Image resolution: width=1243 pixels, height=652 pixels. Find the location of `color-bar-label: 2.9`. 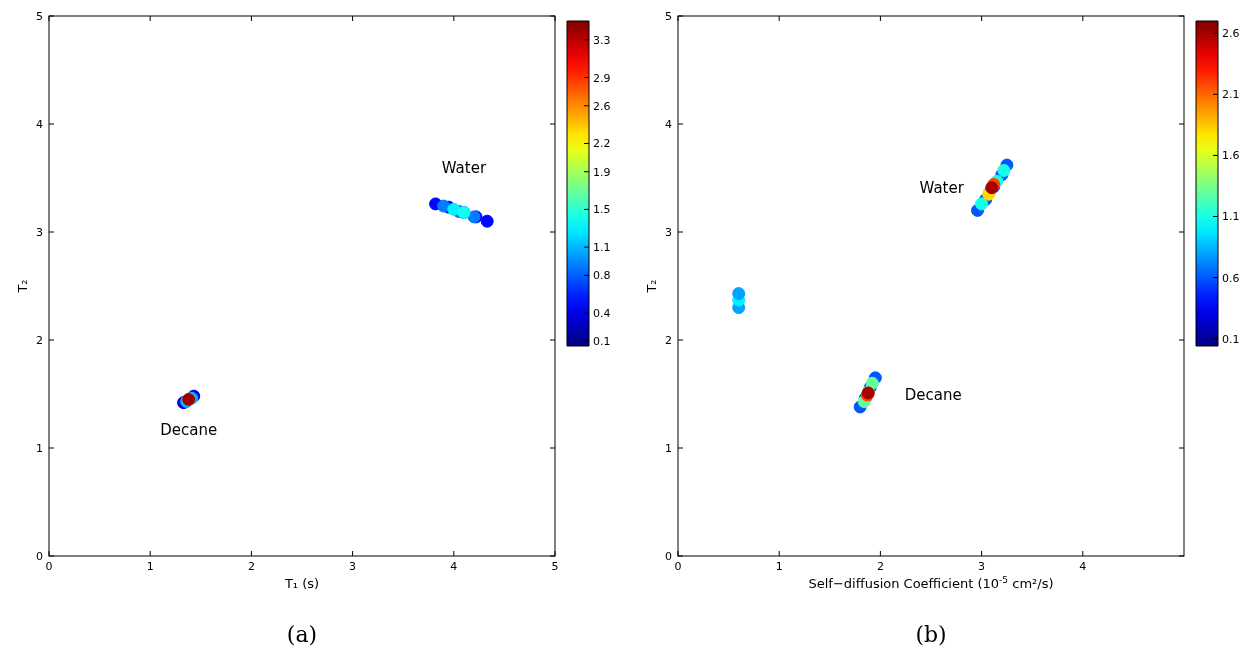

color-bar-label: 2.9 is located at coordinates (602, 78).